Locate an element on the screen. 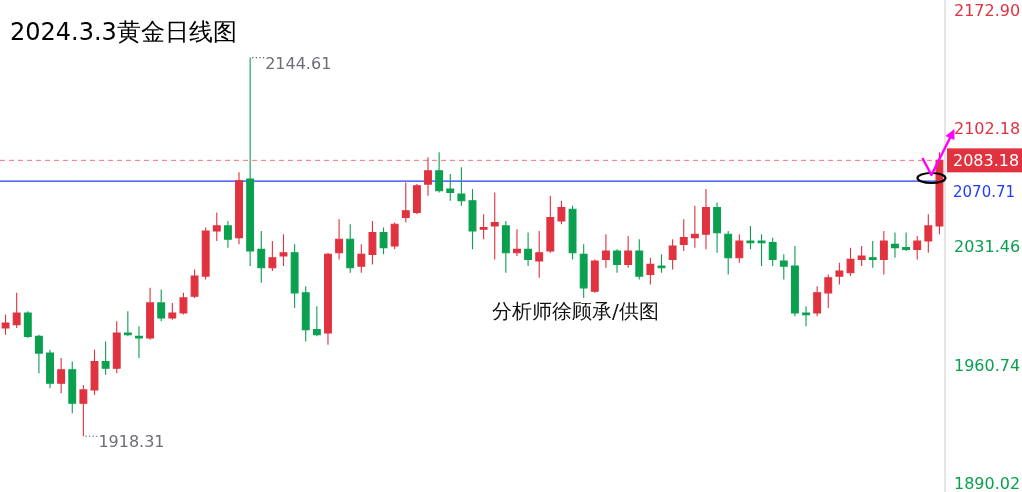 The height and width of the screenshot is (492, 1022). y-tick-label: 2102.18 is located at coordinates (987, 129).